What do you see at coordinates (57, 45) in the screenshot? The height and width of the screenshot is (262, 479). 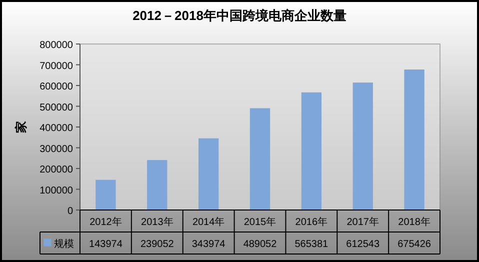 I see `y-tick-label: 800000` at bounding box center [57, 45].